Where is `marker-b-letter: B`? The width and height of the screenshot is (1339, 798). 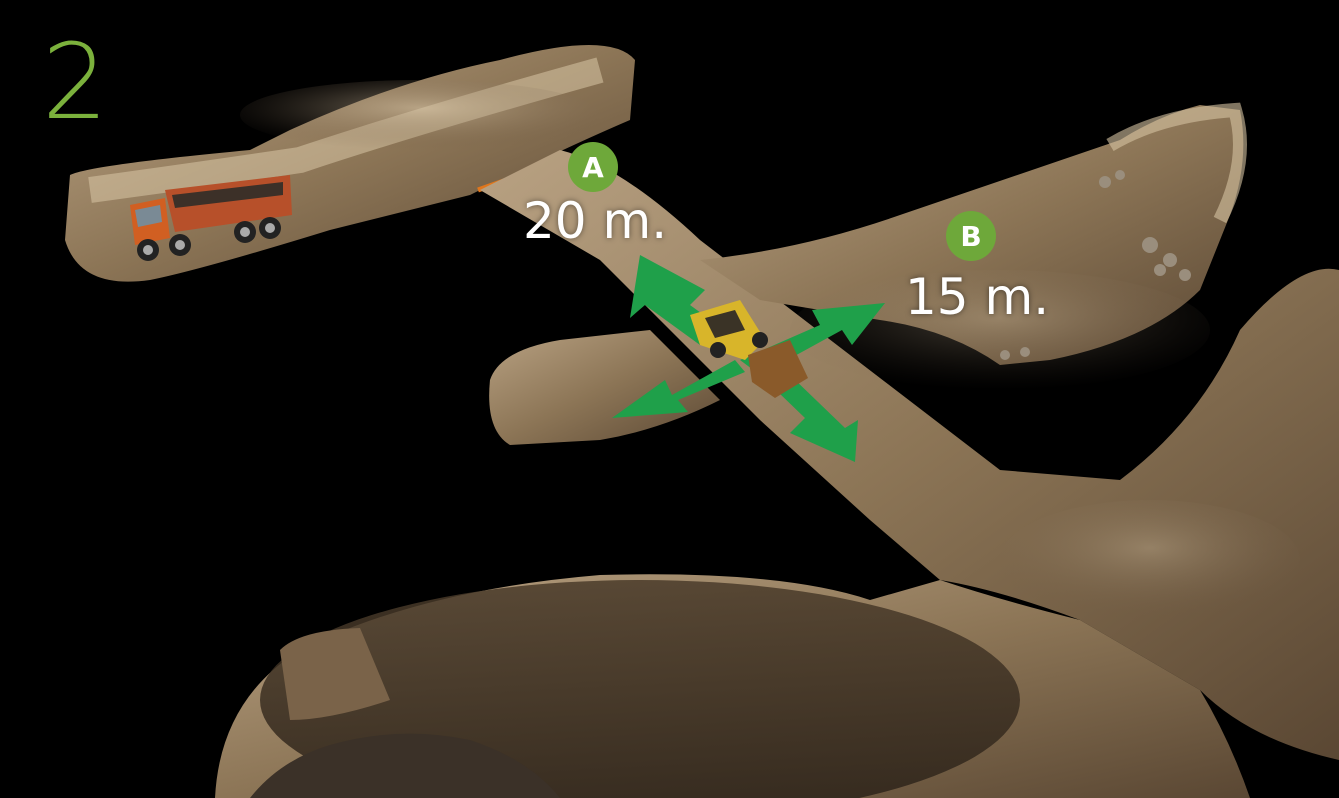
marker-b-letter: B is located at coordinates (971, 236).